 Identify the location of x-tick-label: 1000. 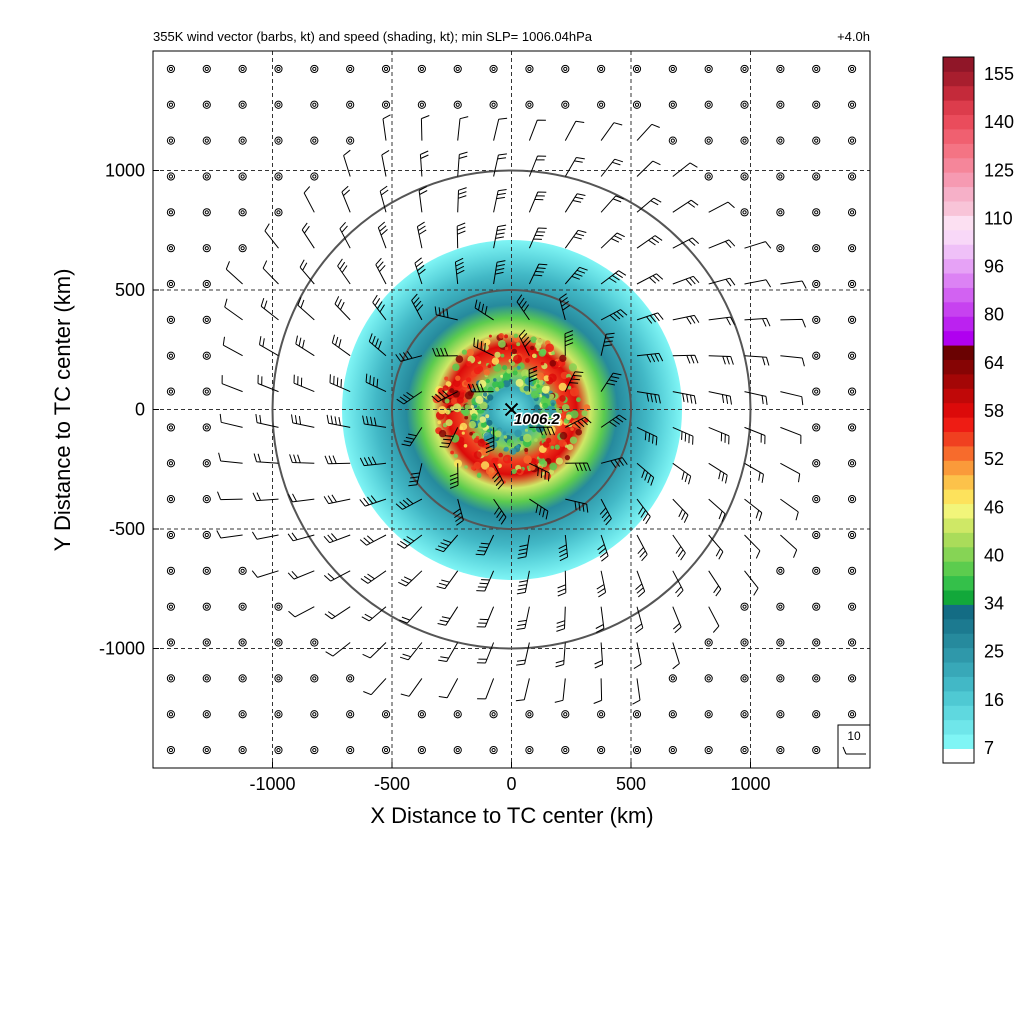
(750, 784).